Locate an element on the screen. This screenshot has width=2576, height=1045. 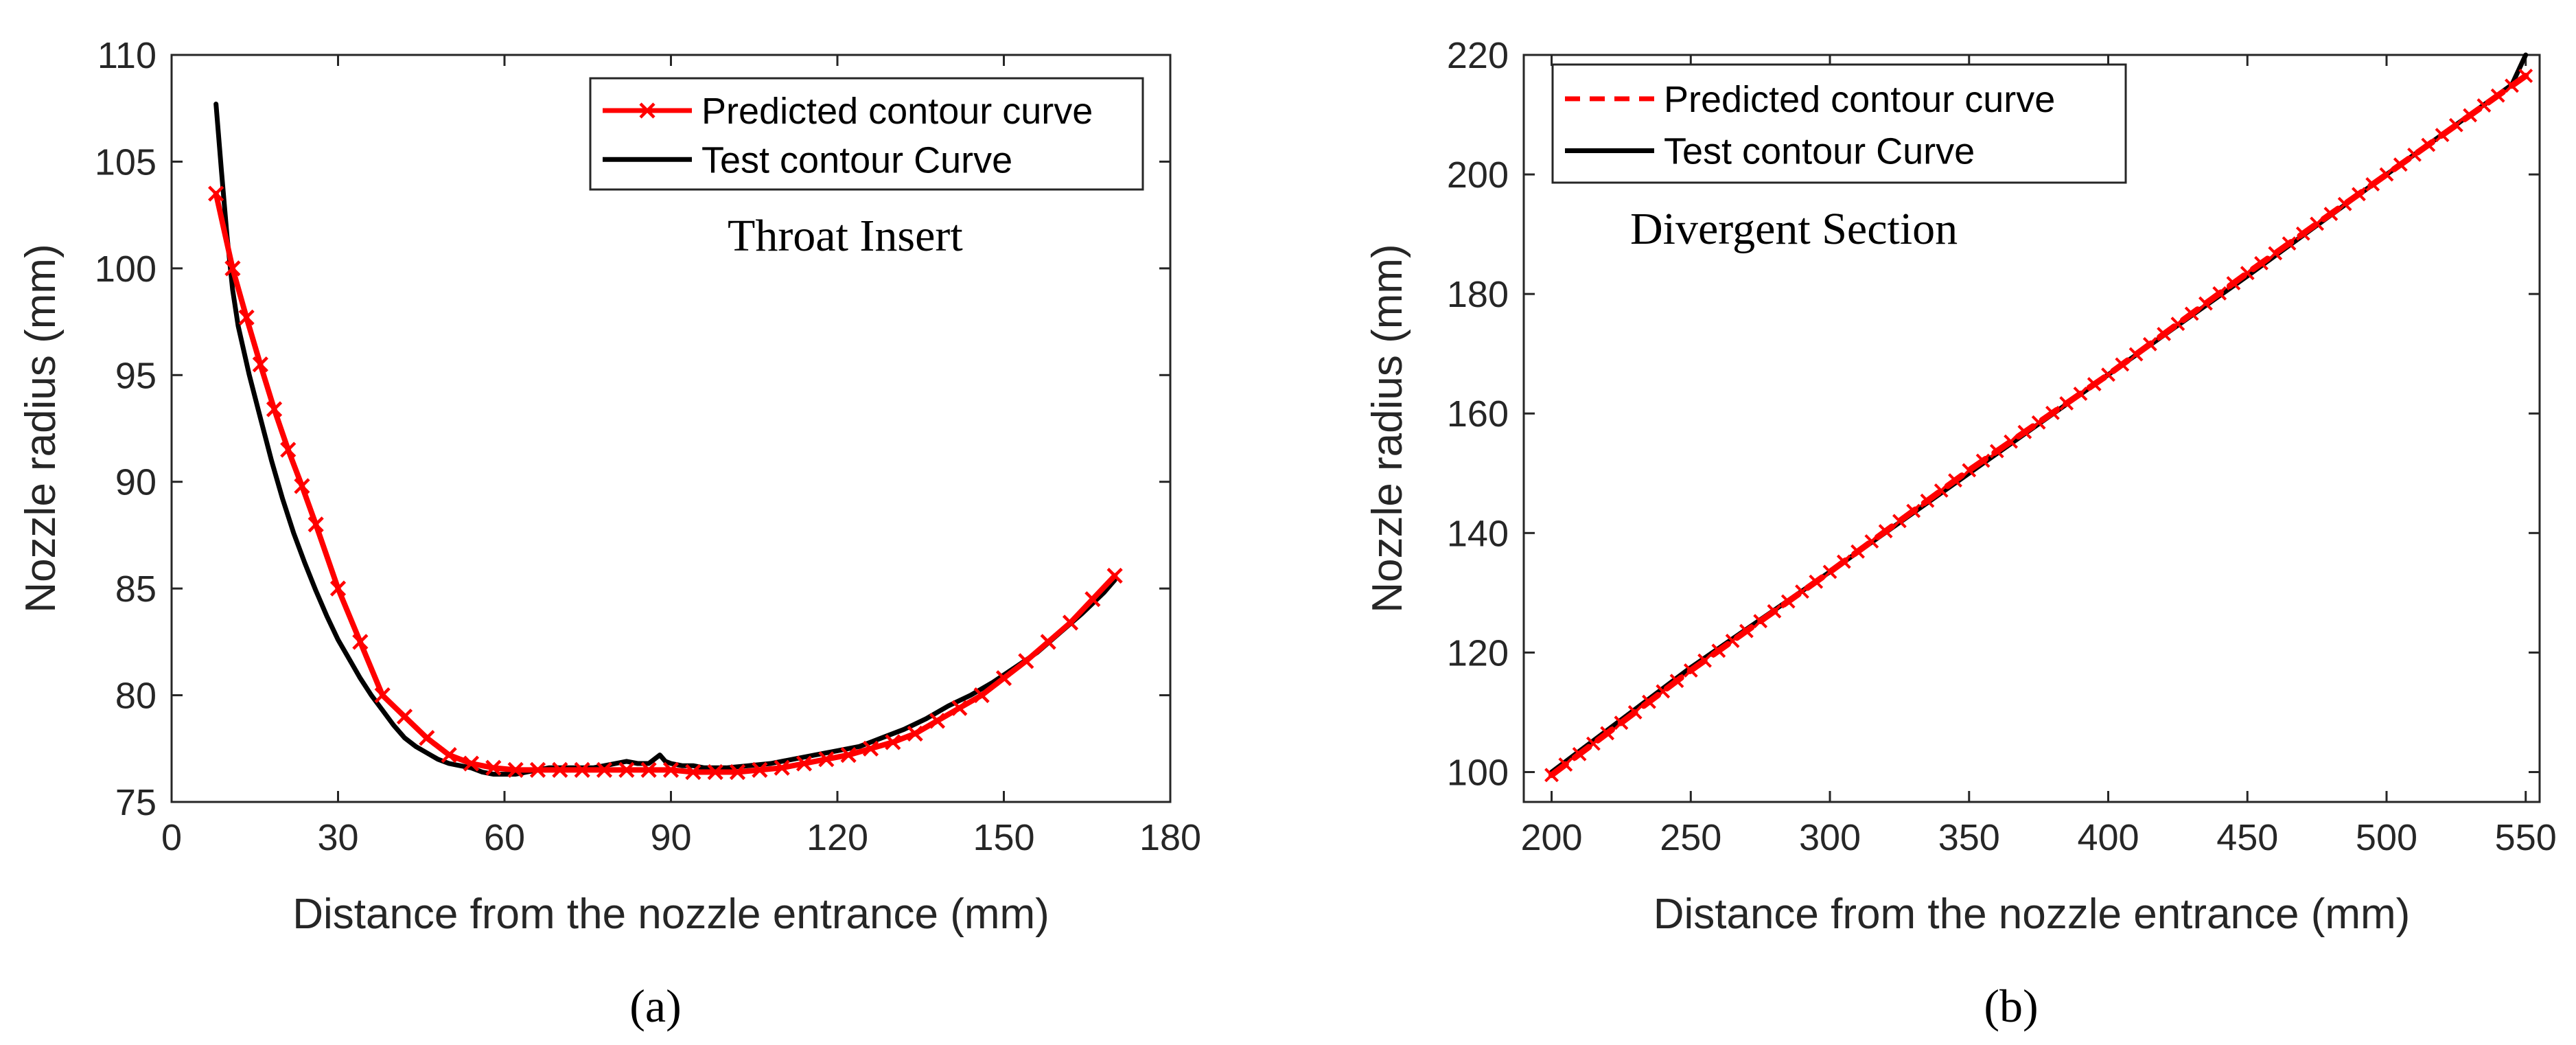
plot-annotation: Divergent Section is located at coordinates (1794, 229).